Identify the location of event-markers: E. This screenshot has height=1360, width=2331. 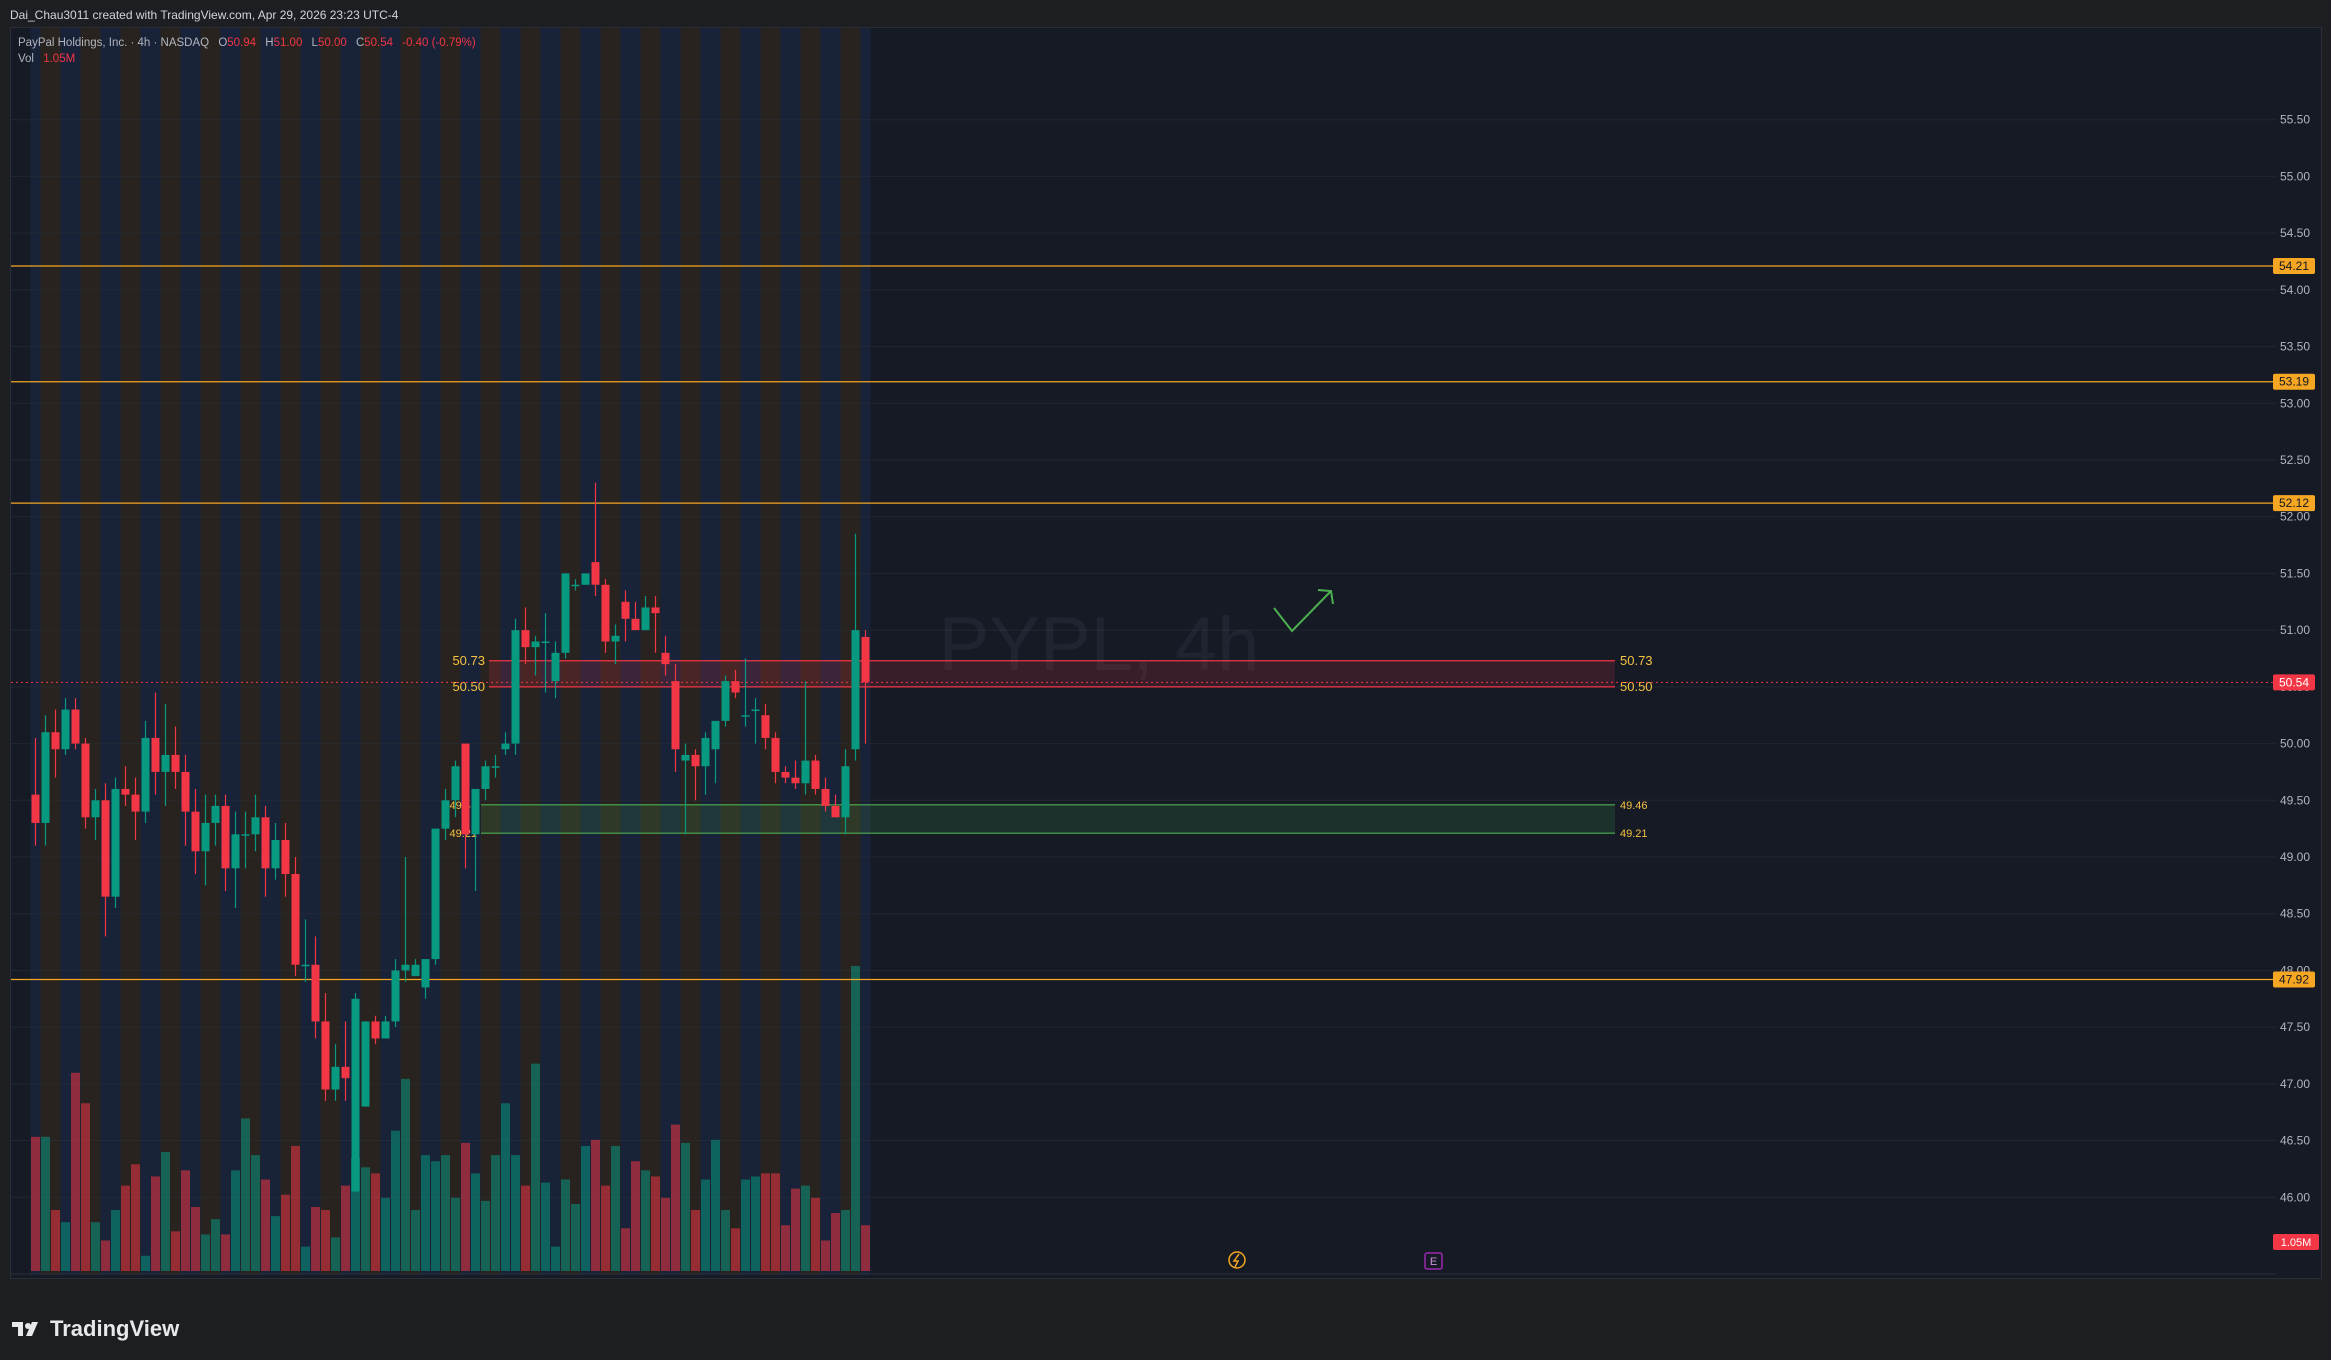
(1335, 1260).